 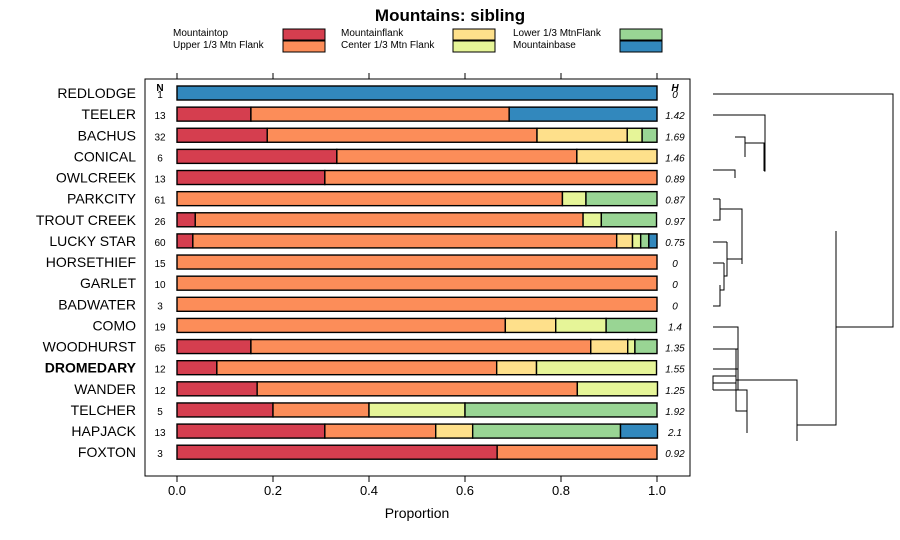 What do you see at coordinates (639, 431) in the screenshot?
I see `bar-segment-mountainbase` at bounding box center [639, 431].